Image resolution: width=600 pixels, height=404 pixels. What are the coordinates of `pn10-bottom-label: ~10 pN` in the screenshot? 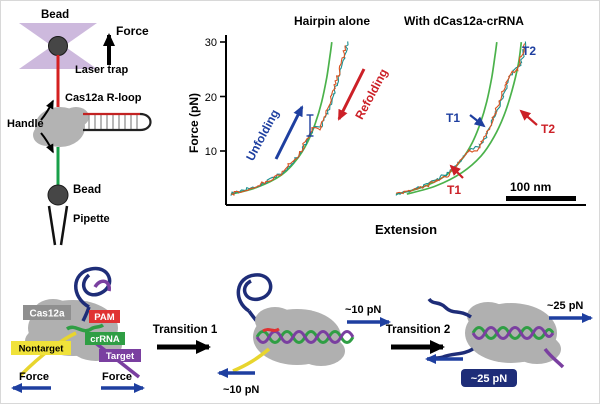 It's located at (241, 390).